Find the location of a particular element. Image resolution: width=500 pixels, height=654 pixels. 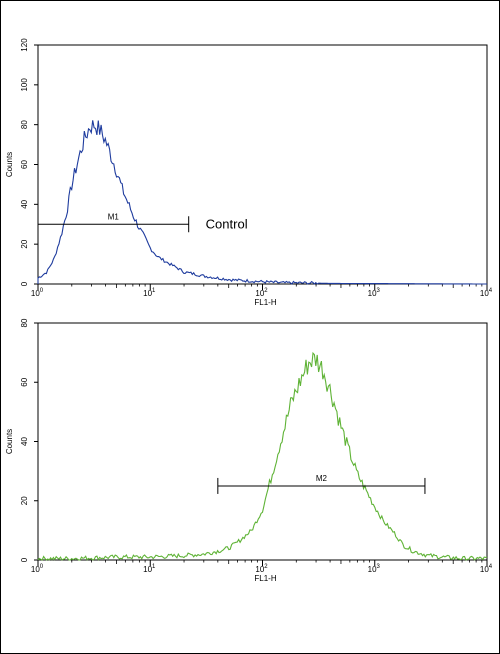

gate-label: M1 is located at coordinates (114, 216).